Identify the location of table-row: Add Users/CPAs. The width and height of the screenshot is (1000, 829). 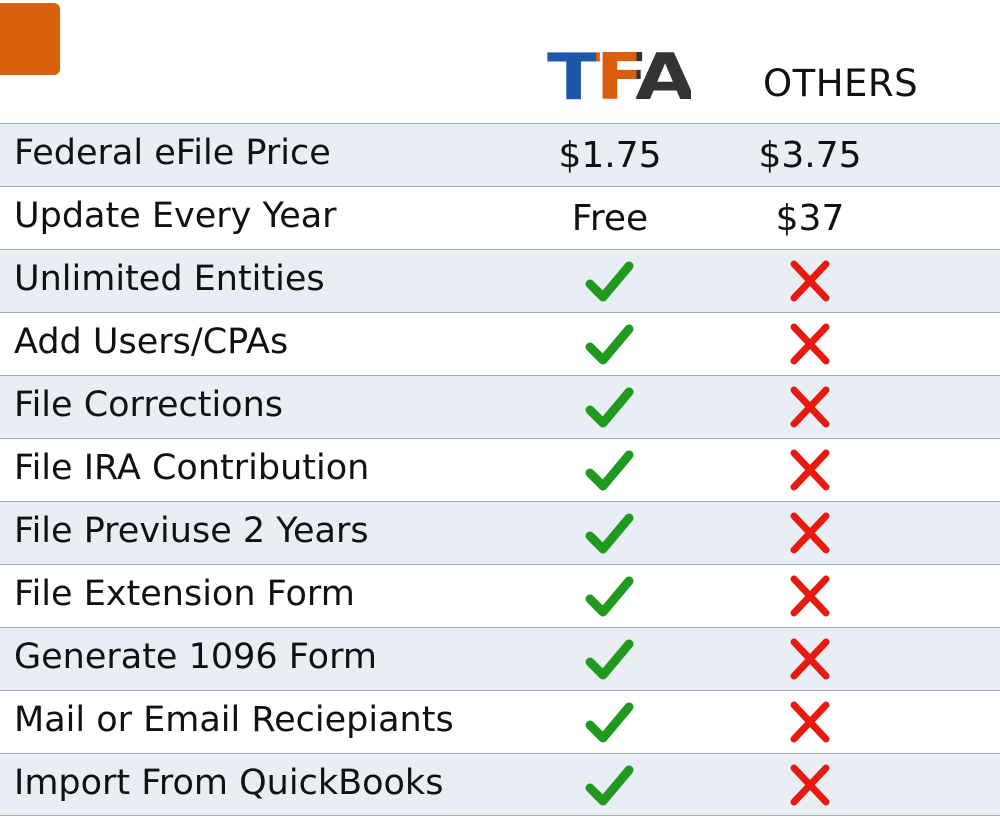
(500, 343).